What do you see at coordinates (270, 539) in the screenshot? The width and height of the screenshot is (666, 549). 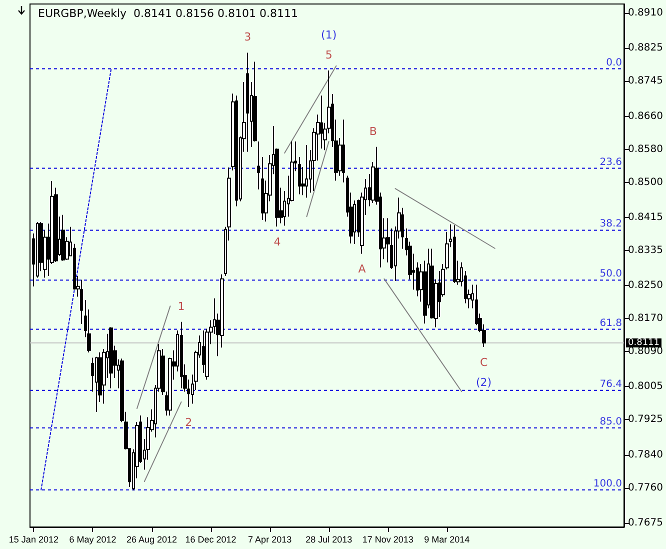 I see `x-tick-label: 7 Apr 2013` at bounding box center [270, 539].